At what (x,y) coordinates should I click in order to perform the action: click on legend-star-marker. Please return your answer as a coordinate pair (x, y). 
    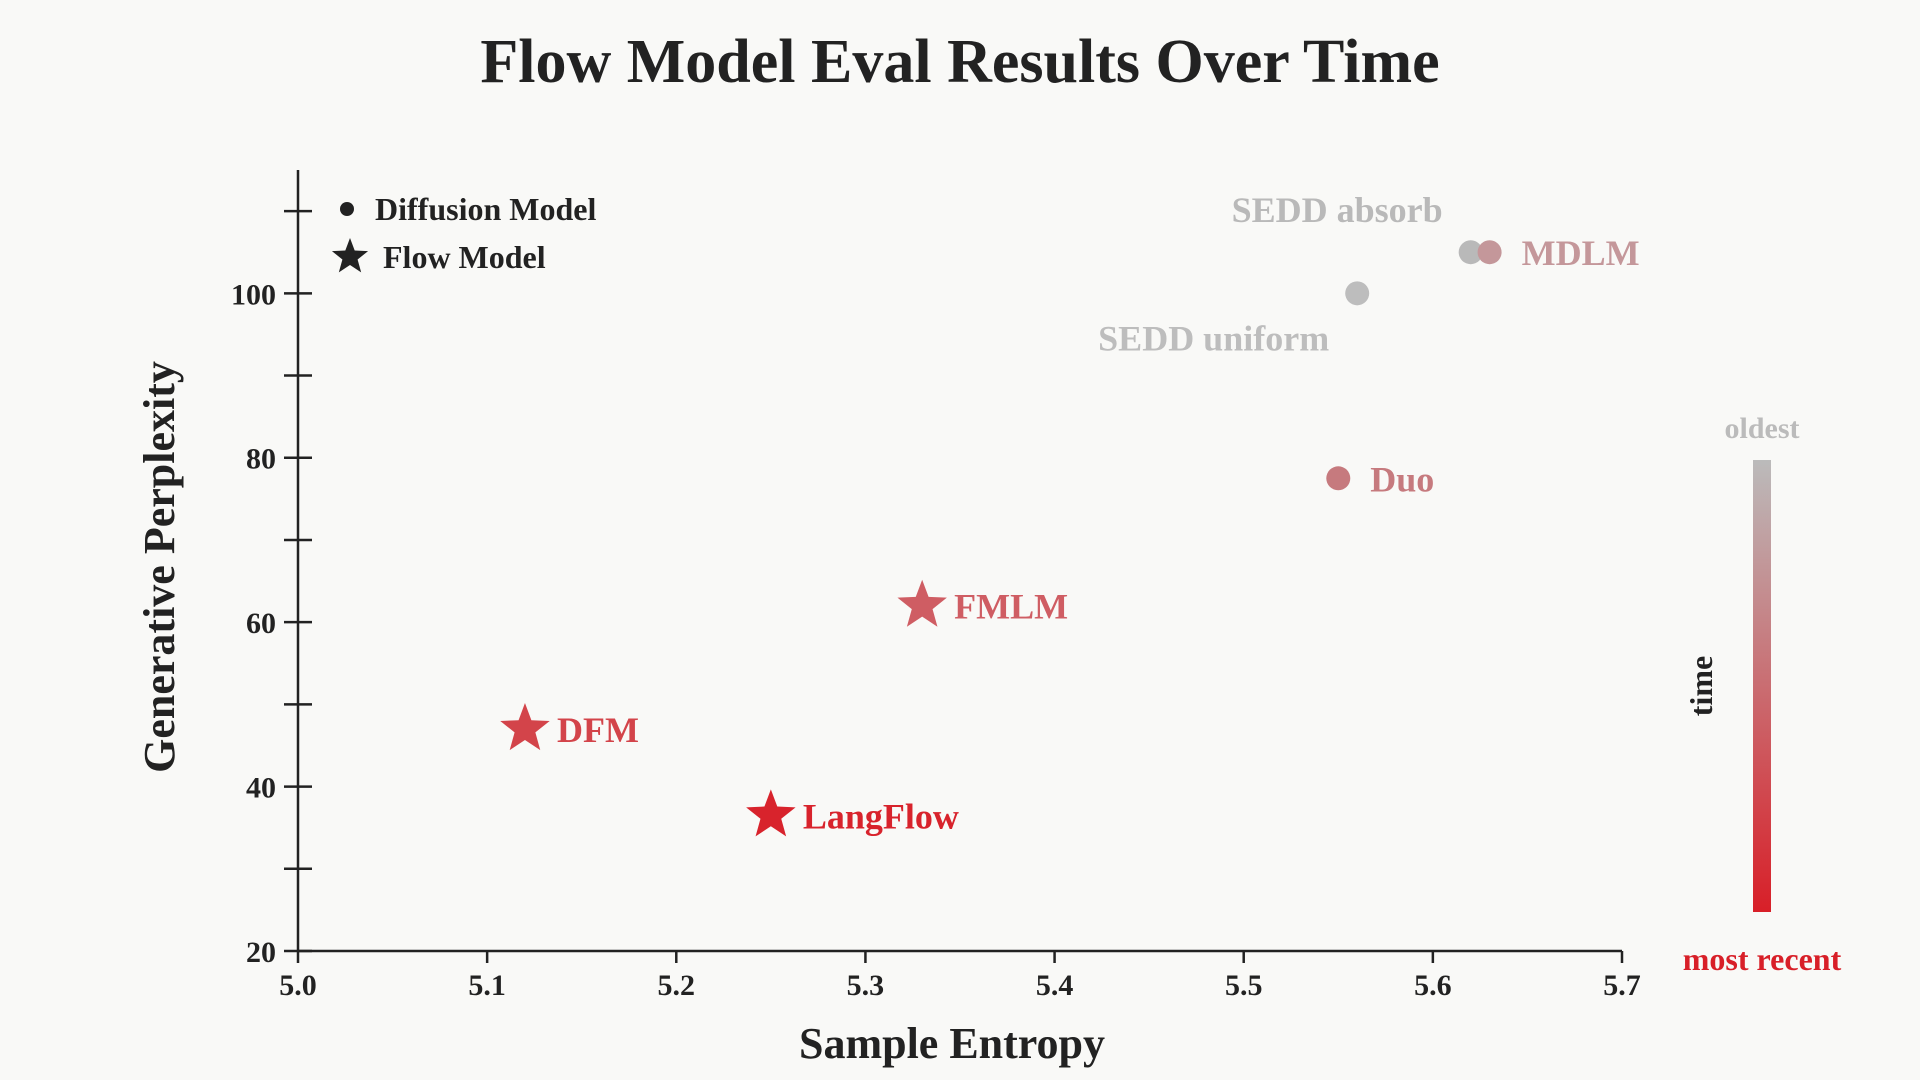
    Looking at the image, I should click on (350, 255).